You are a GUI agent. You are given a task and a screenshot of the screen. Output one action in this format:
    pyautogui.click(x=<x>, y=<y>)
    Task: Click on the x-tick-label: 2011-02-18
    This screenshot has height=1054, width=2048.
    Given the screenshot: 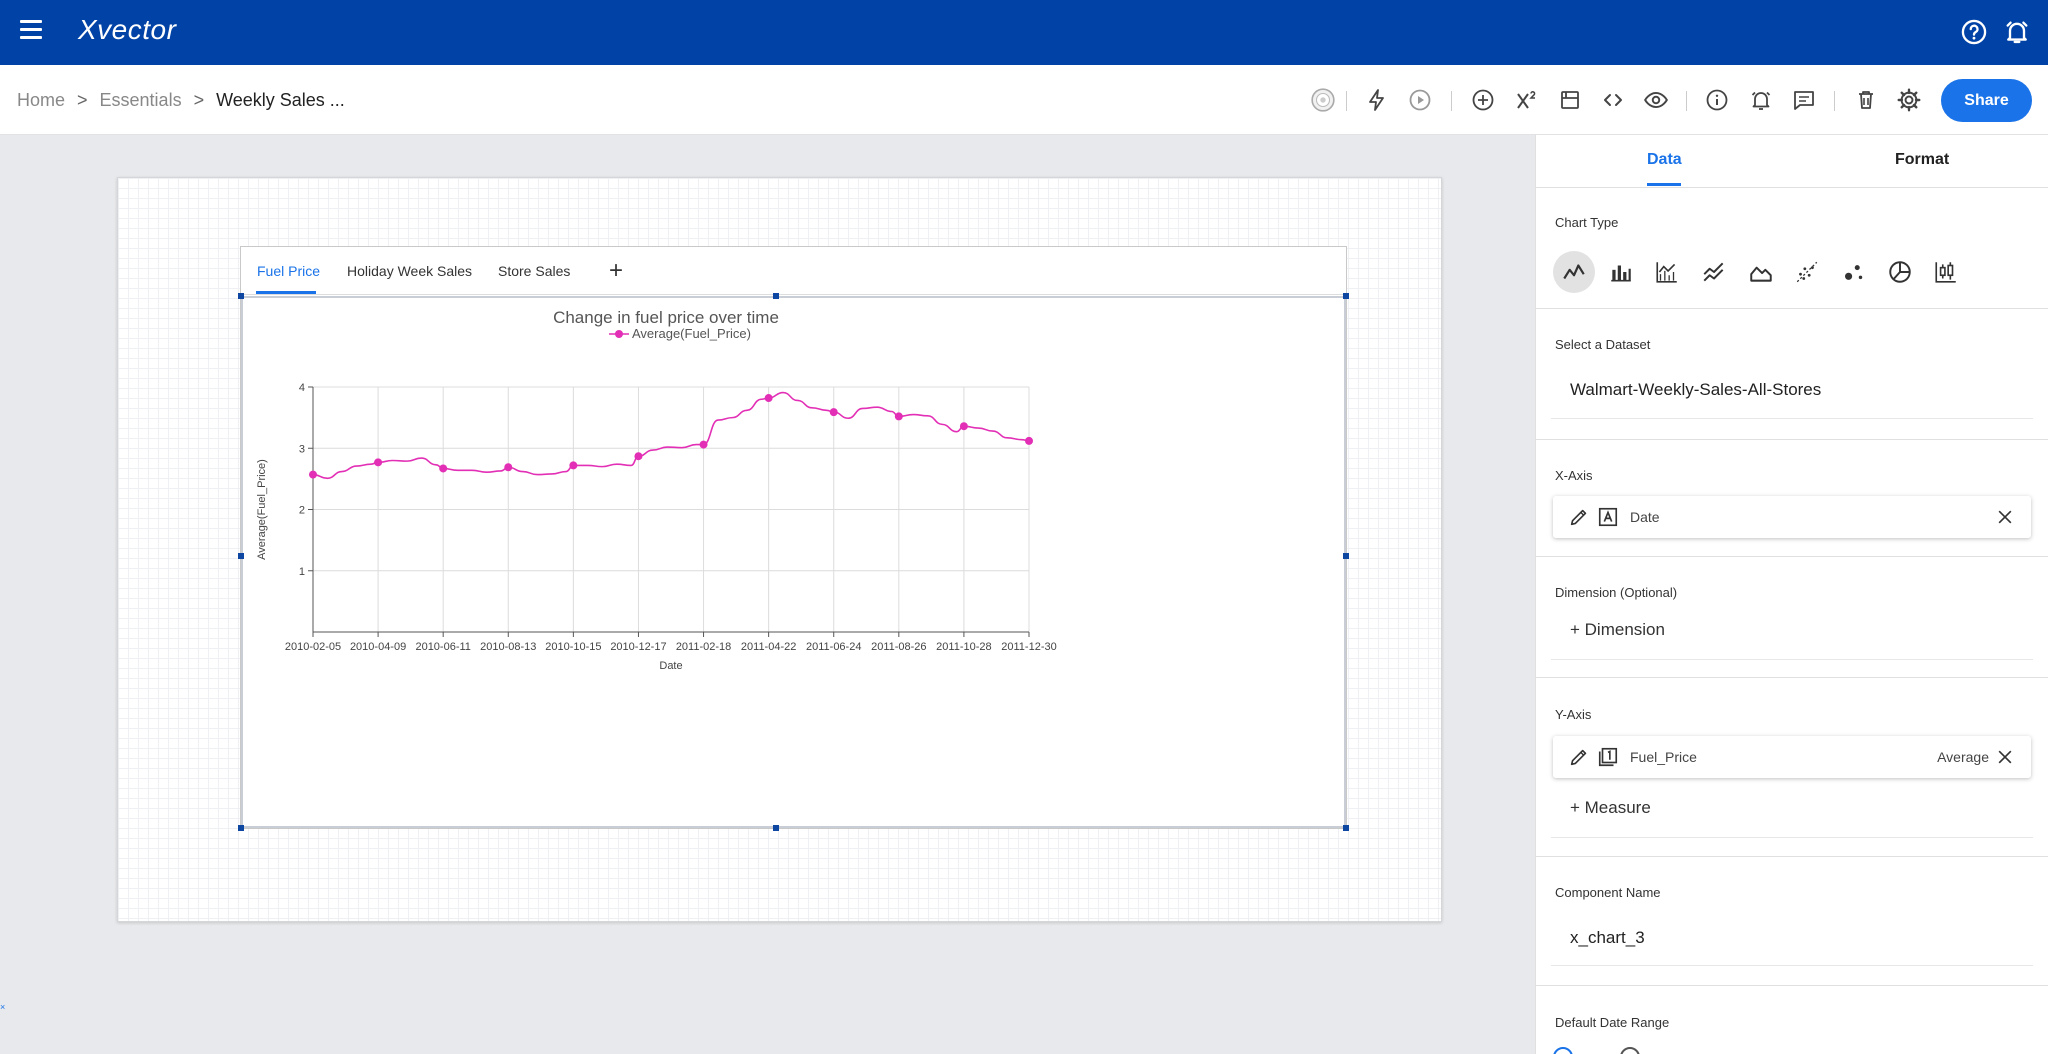 What is the action you would take?
    pyautogui.click(x=703, y=647)
    